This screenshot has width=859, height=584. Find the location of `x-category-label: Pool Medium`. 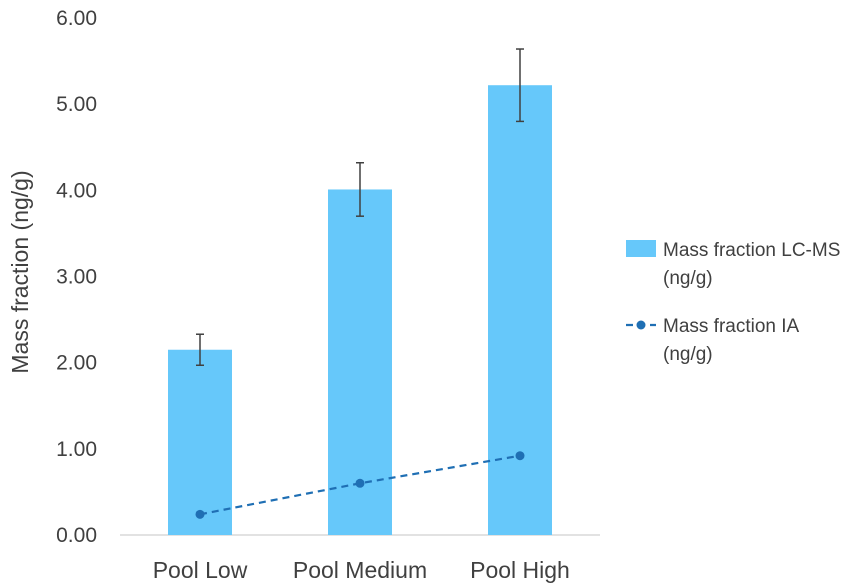

x-category-label: Pool Medium is located at coordinates (360, 570).